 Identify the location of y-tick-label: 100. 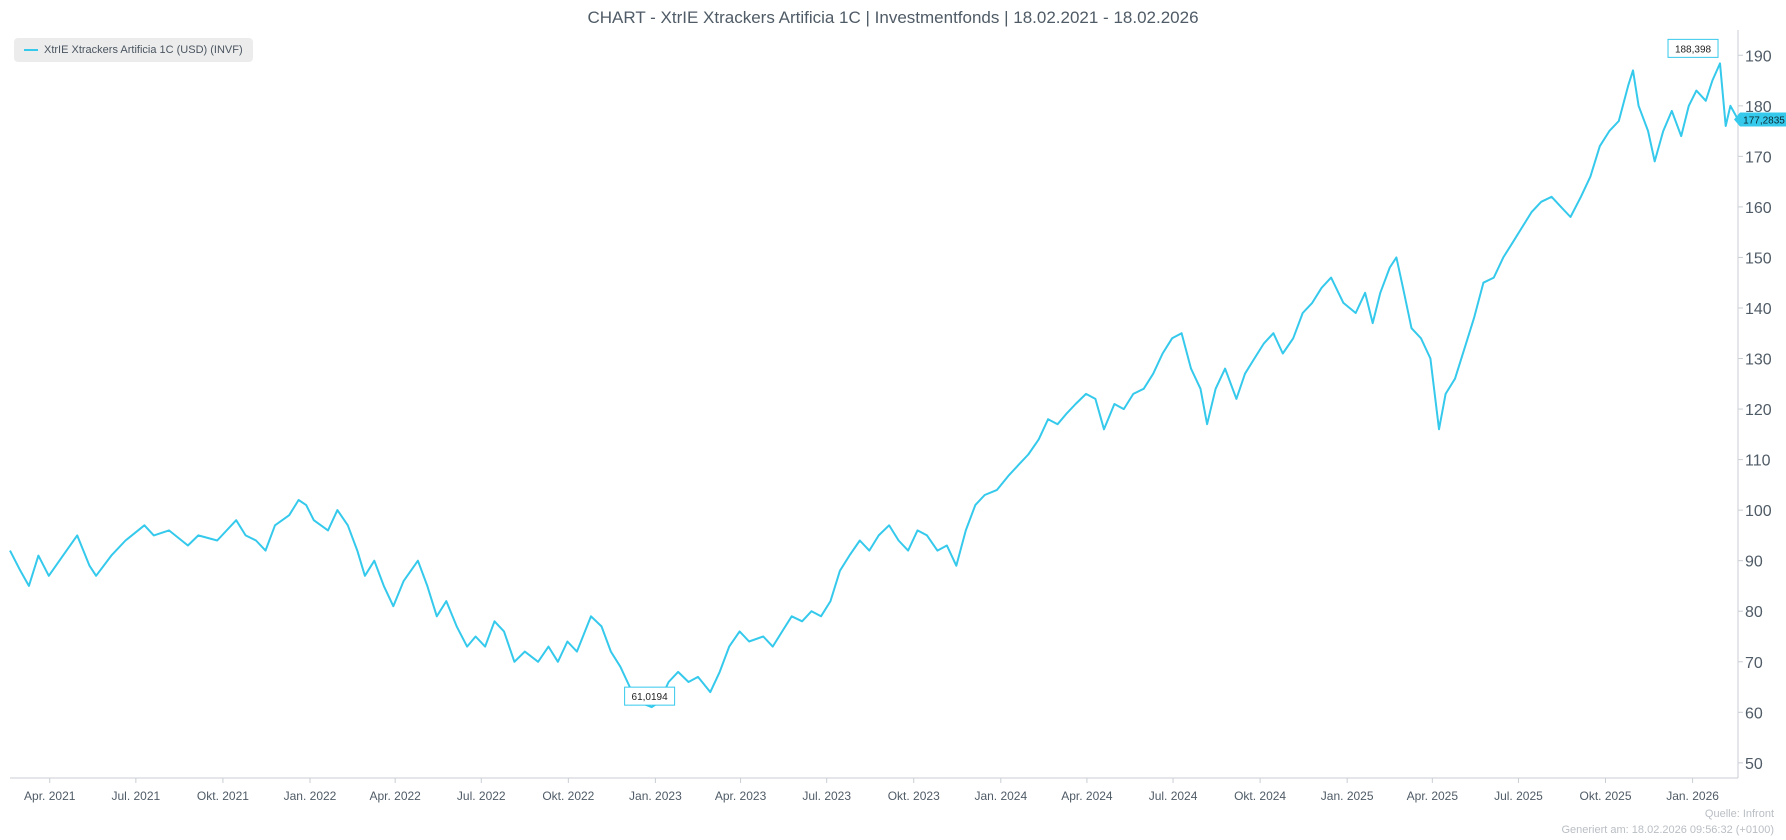
(1758, 511).